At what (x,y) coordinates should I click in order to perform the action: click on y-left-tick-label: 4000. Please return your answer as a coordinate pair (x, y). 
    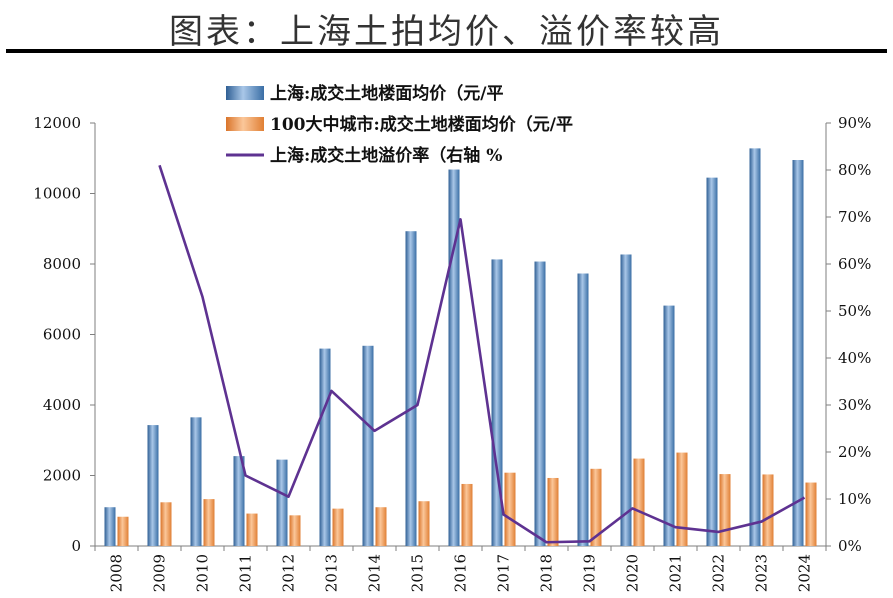
    Looking at the image, I should click on (62, 405).